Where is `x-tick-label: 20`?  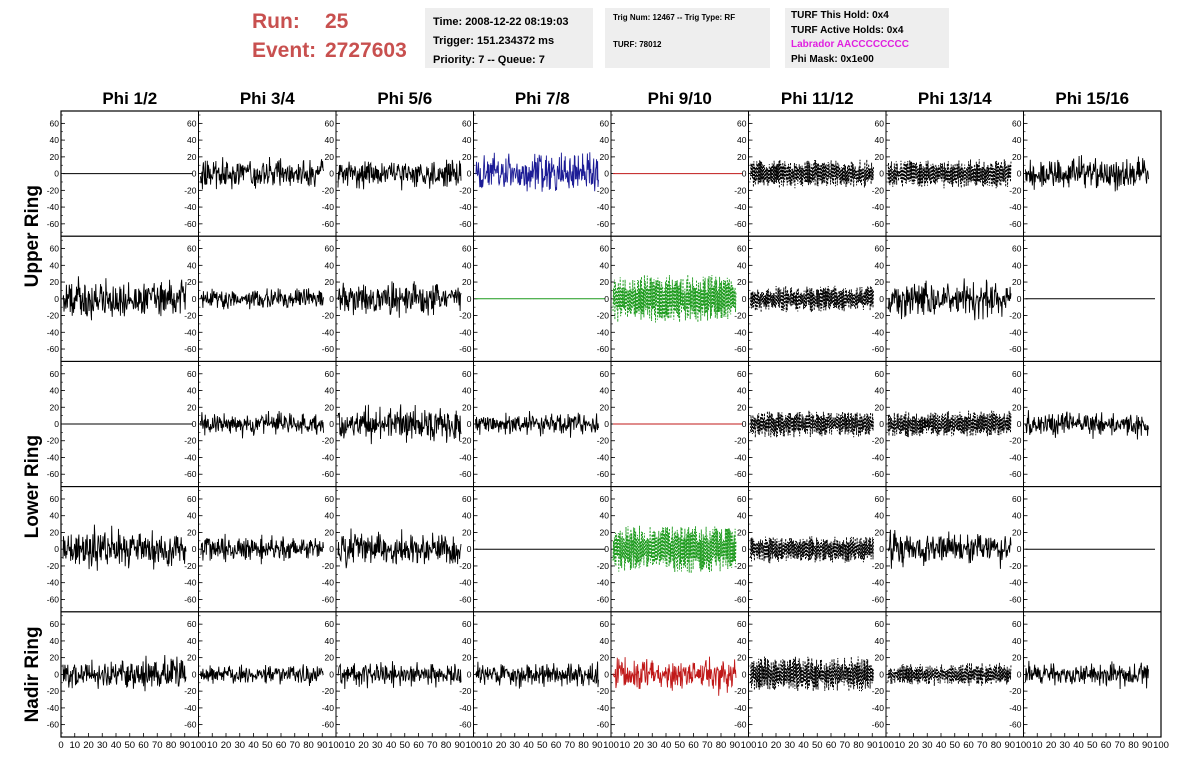 x-tick-label: 20 is located at coordinates (88, 745).